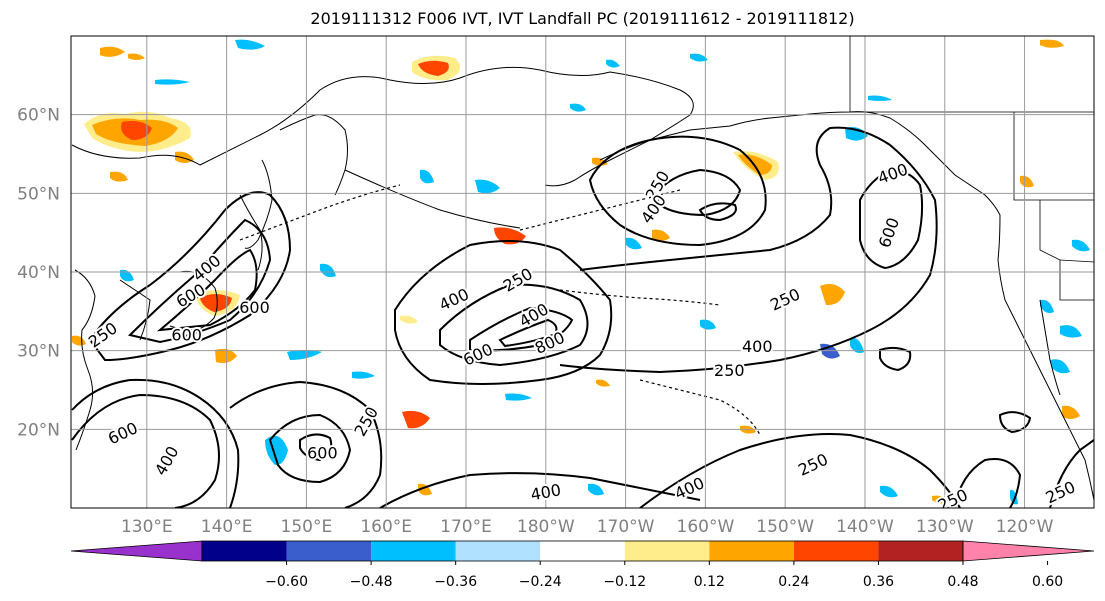 Image resolution: width=1105 pixels, height=601 pixels. I want to click on latitude-labels: 60°N 50°N 40°N 30°N 20°N, so click(38, 273).